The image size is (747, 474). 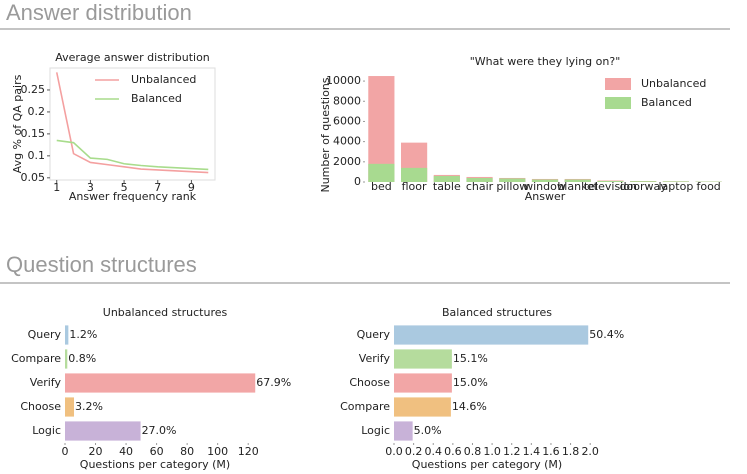 I want to click on y-tick-label: 2000, so click(x=347, y=161).